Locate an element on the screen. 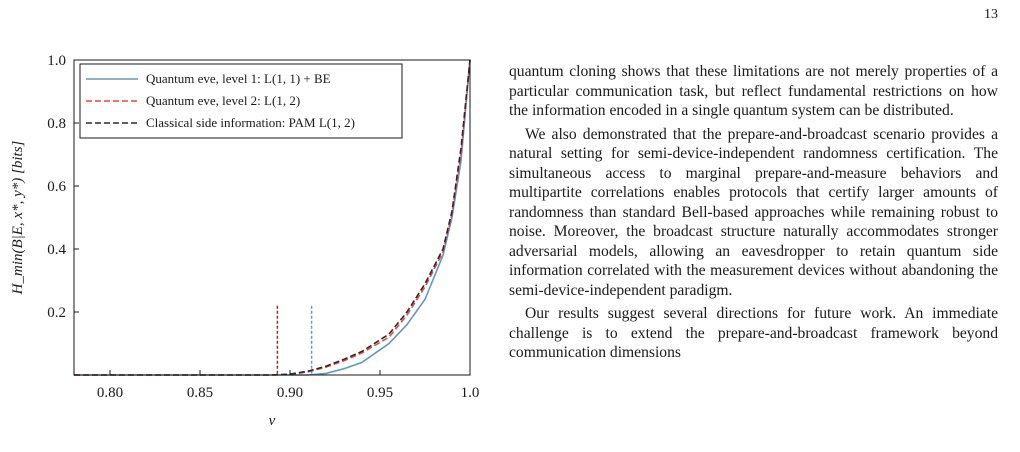  legend-entry: Quantum eve, level 1: L(1, 1) + BE is located at coordinates (238, 78).